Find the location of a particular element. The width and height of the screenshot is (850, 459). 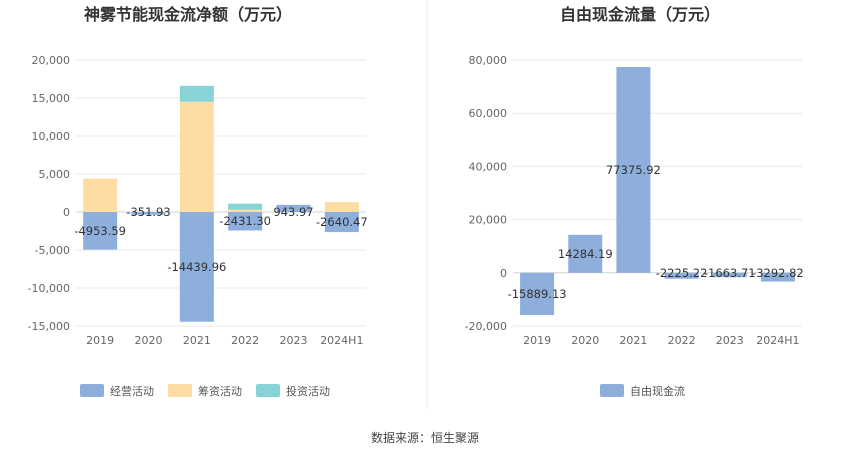

data-label: -14439.96 is located at coordinates (196, 267).